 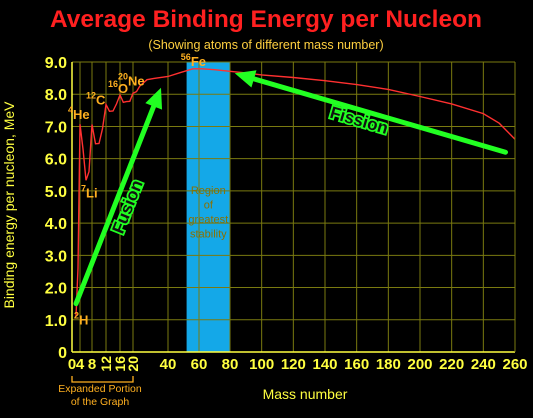 What do you see at coordinates (106, 364) in the screenshot?
I see `x-tick-label-expanded: 12` at bounding box center [106, 364].